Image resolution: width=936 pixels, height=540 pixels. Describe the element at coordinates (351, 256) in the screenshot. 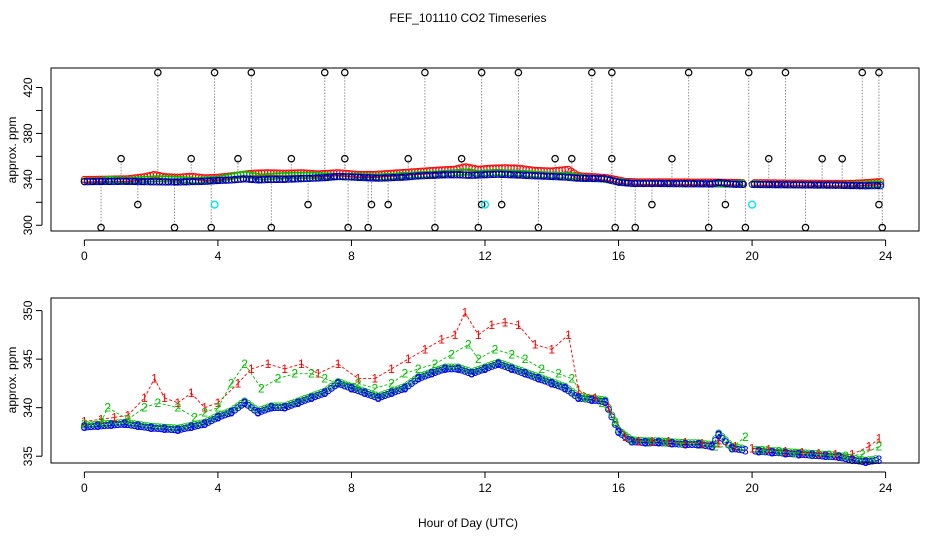

I see `top-x-tick-label: 8` at that location.